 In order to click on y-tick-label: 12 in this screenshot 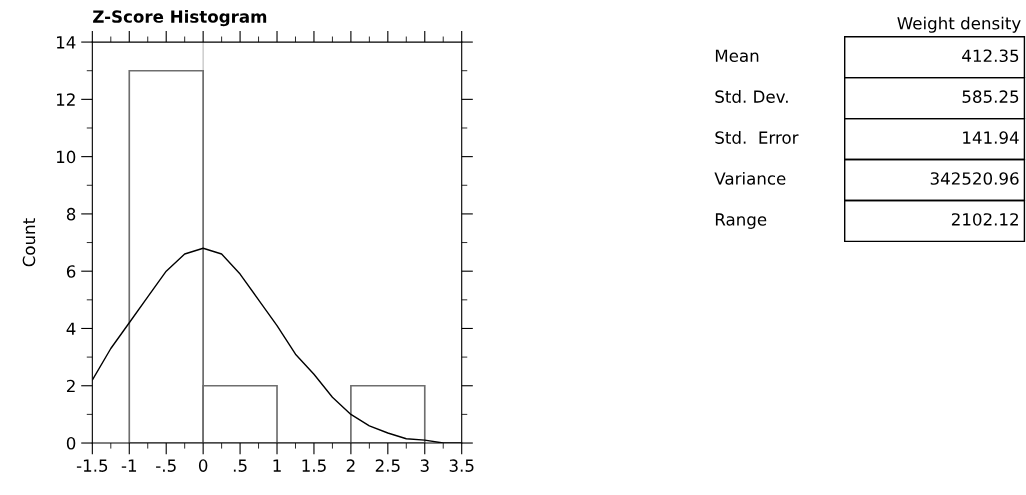, I will do `click(65, 99)`.